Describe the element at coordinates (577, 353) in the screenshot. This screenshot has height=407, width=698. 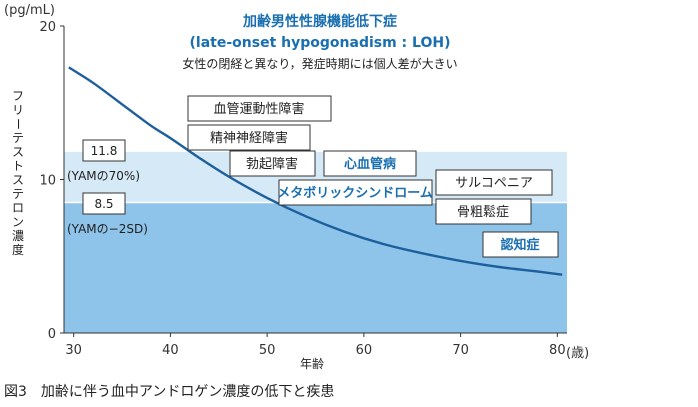
I see `x-unit: (歳)` at that location.